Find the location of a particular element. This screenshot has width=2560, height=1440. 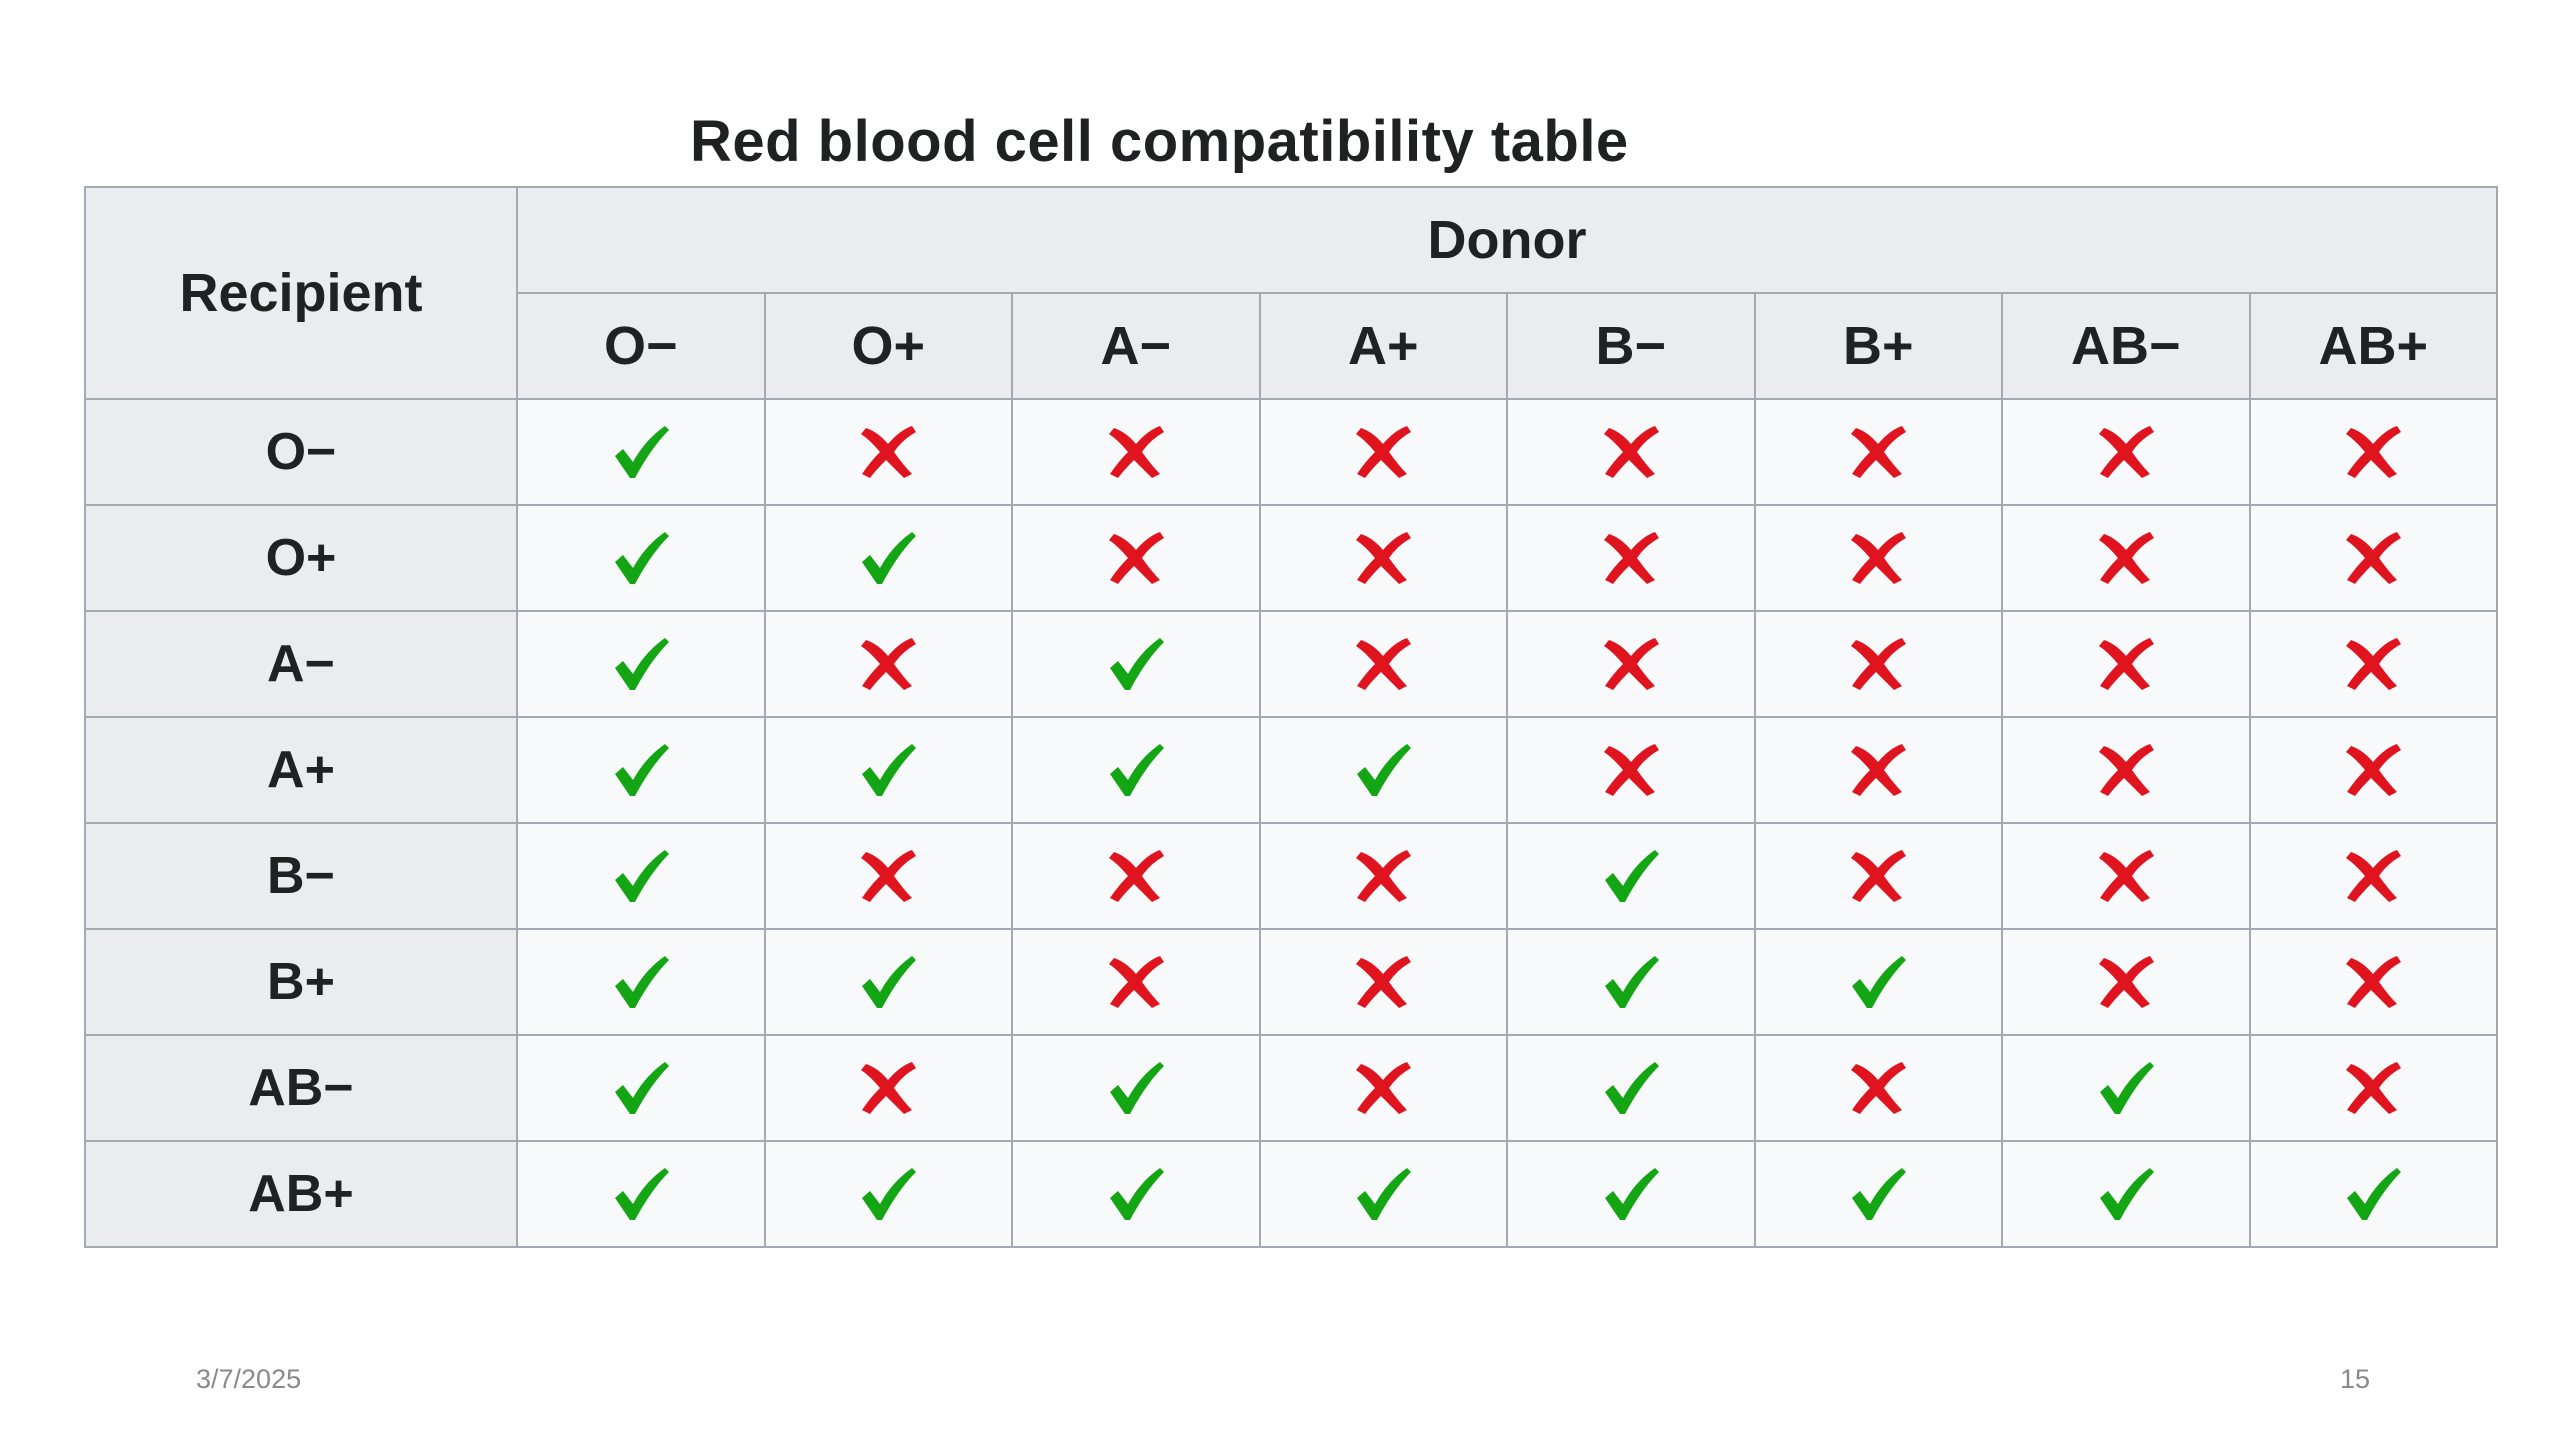

table-row: B+ is located at coordinates (1291, 982).